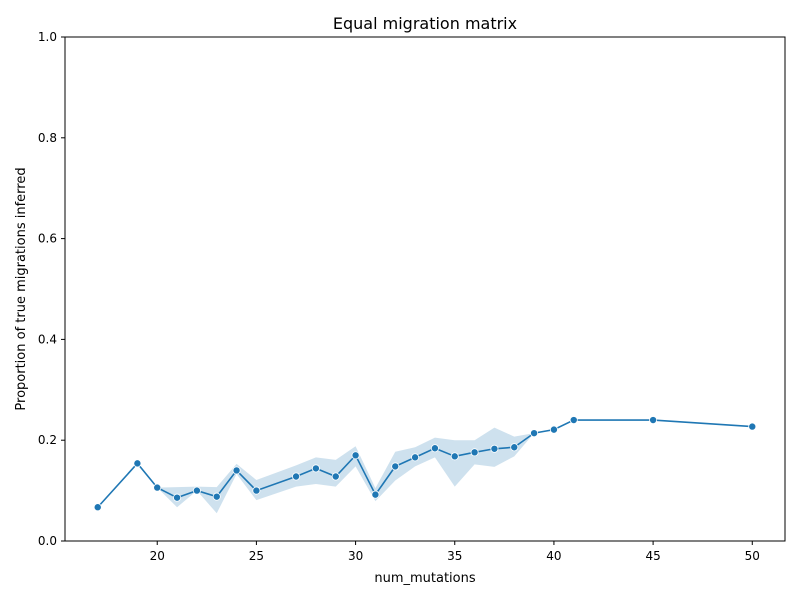  Describe the element at coordinates (425, 23) in the screenshot. I see `chart-title: Equal migration matrix` at that location.